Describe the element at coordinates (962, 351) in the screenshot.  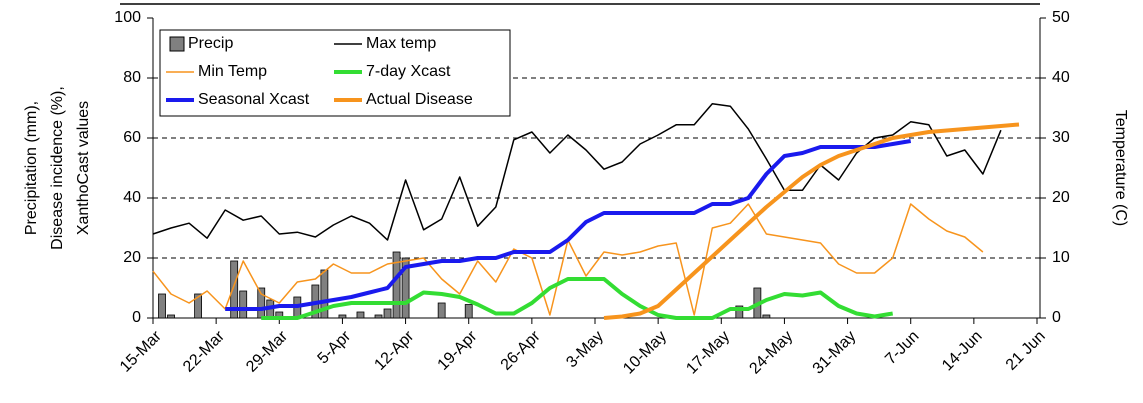
I see `x-tick-label: 14-Jun` at that location.